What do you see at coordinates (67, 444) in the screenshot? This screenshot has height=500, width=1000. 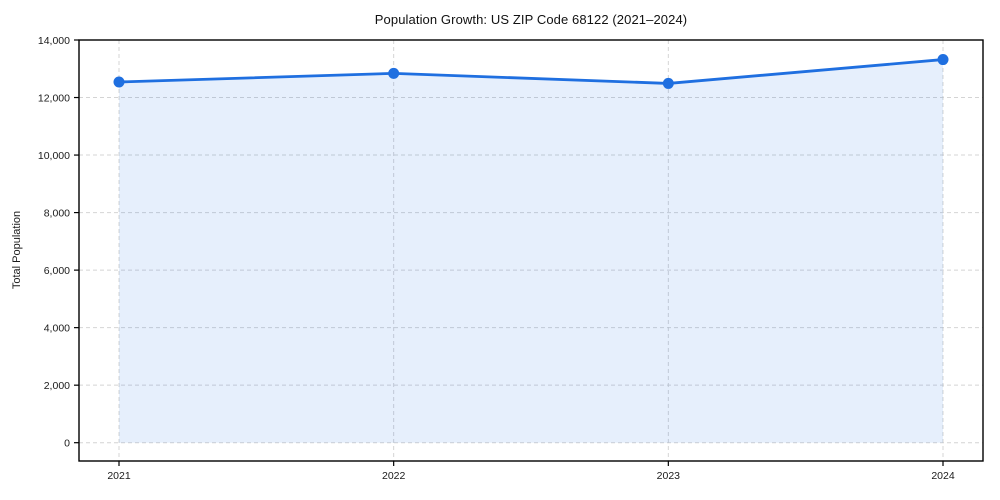 I see `y-tick-label: 0` at bounding box center [67, 444].